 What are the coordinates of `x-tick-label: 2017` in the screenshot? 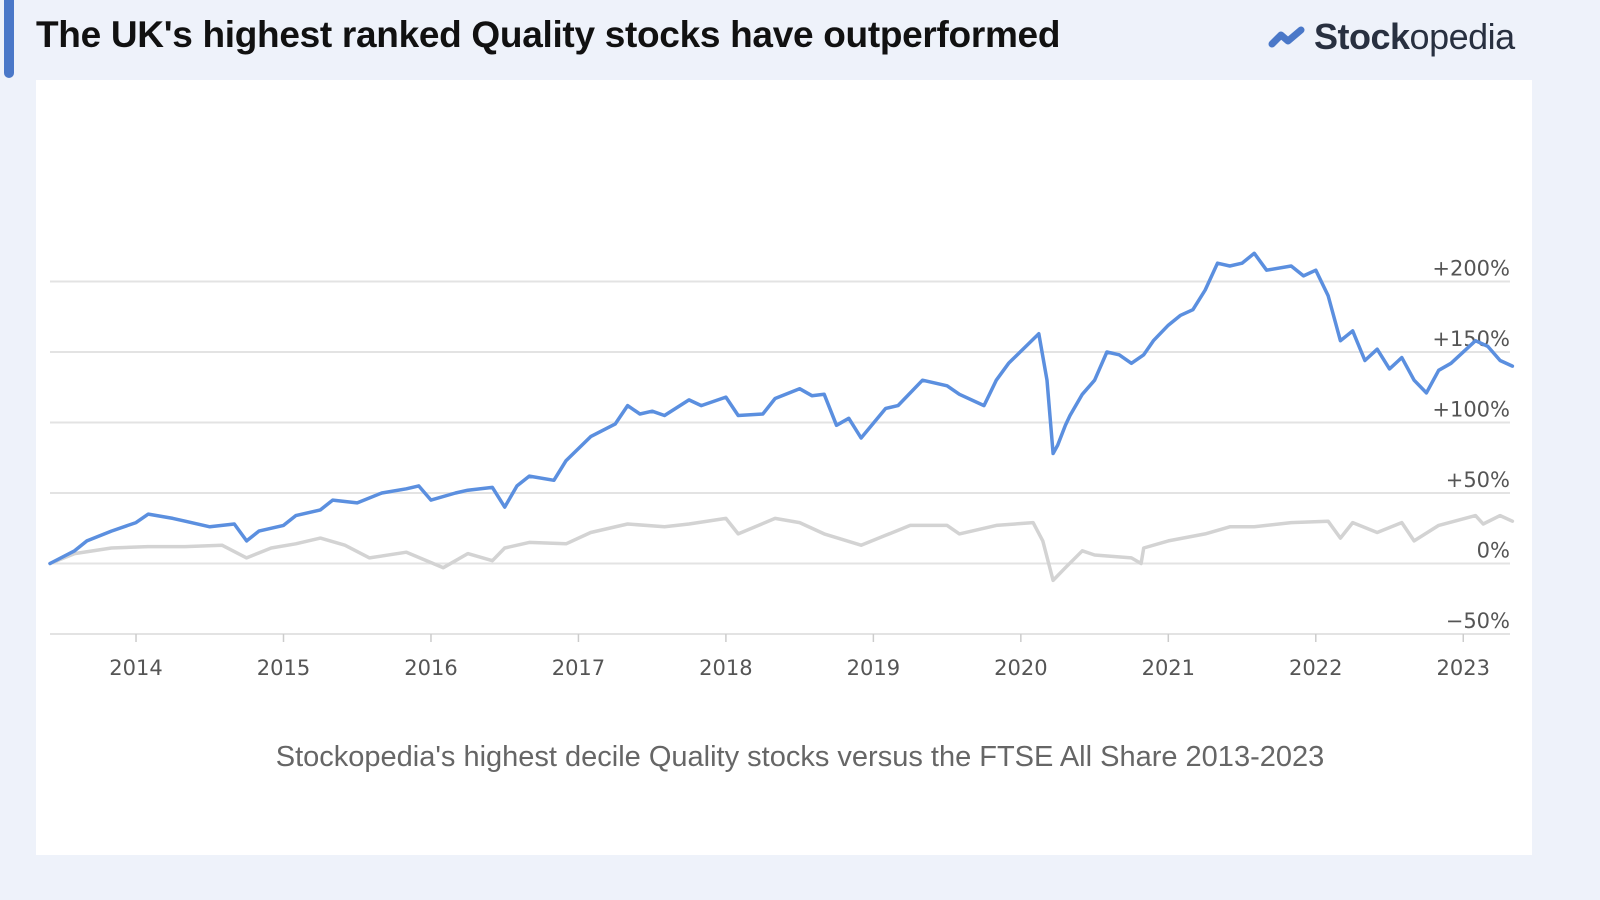 It's located at (578, 668).